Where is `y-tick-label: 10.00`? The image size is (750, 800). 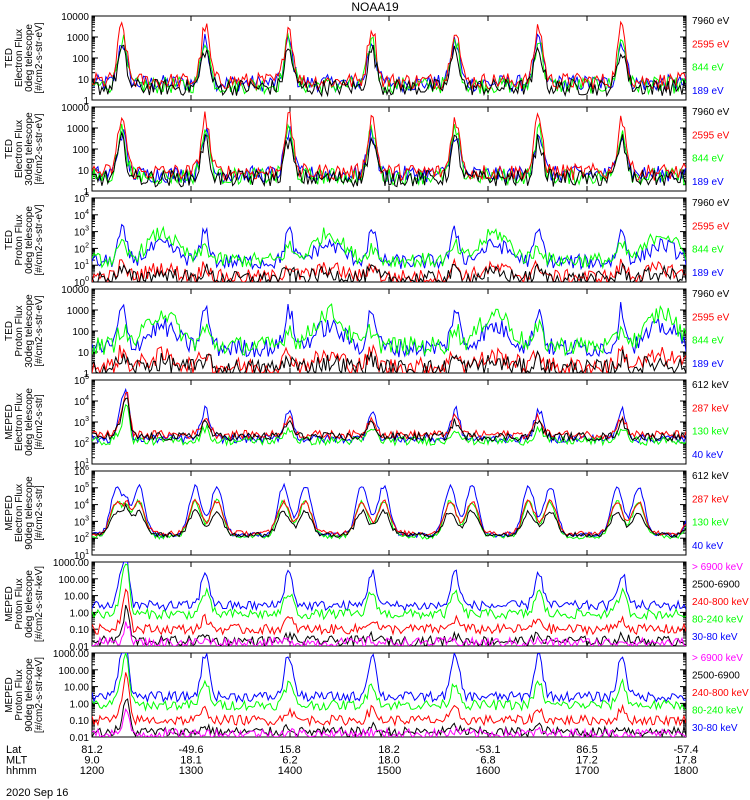 y-tick-label: 10.00 is located at coordinates (76, 688).